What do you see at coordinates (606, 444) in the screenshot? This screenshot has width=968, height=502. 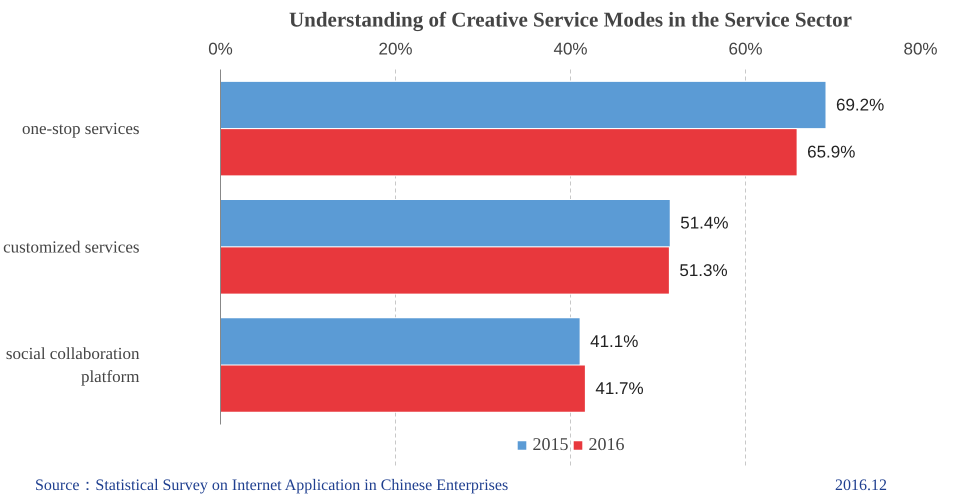 I see `legend-label: 2016` at bounding box center [606, 444].